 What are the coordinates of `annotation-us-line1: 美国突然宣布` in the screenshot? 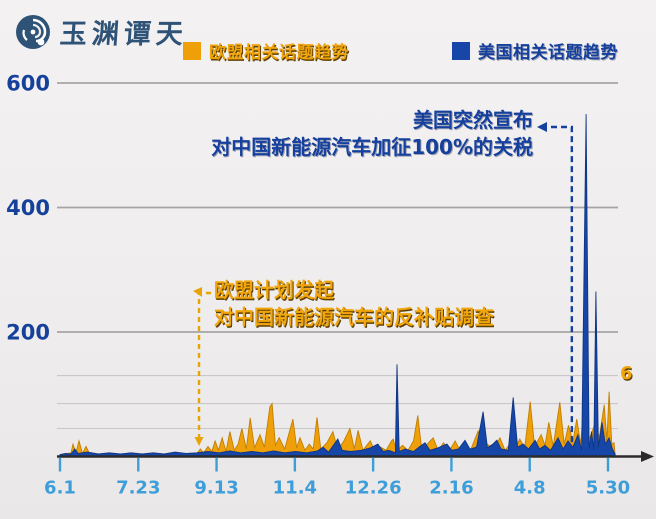 It's located at (473, 120).